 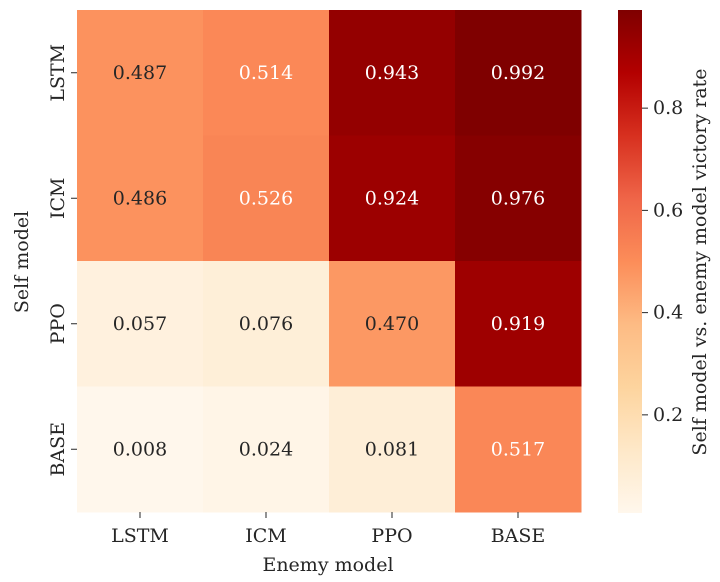 I want to click on cell-value-label: 0.514, so click(x=266, y=73).